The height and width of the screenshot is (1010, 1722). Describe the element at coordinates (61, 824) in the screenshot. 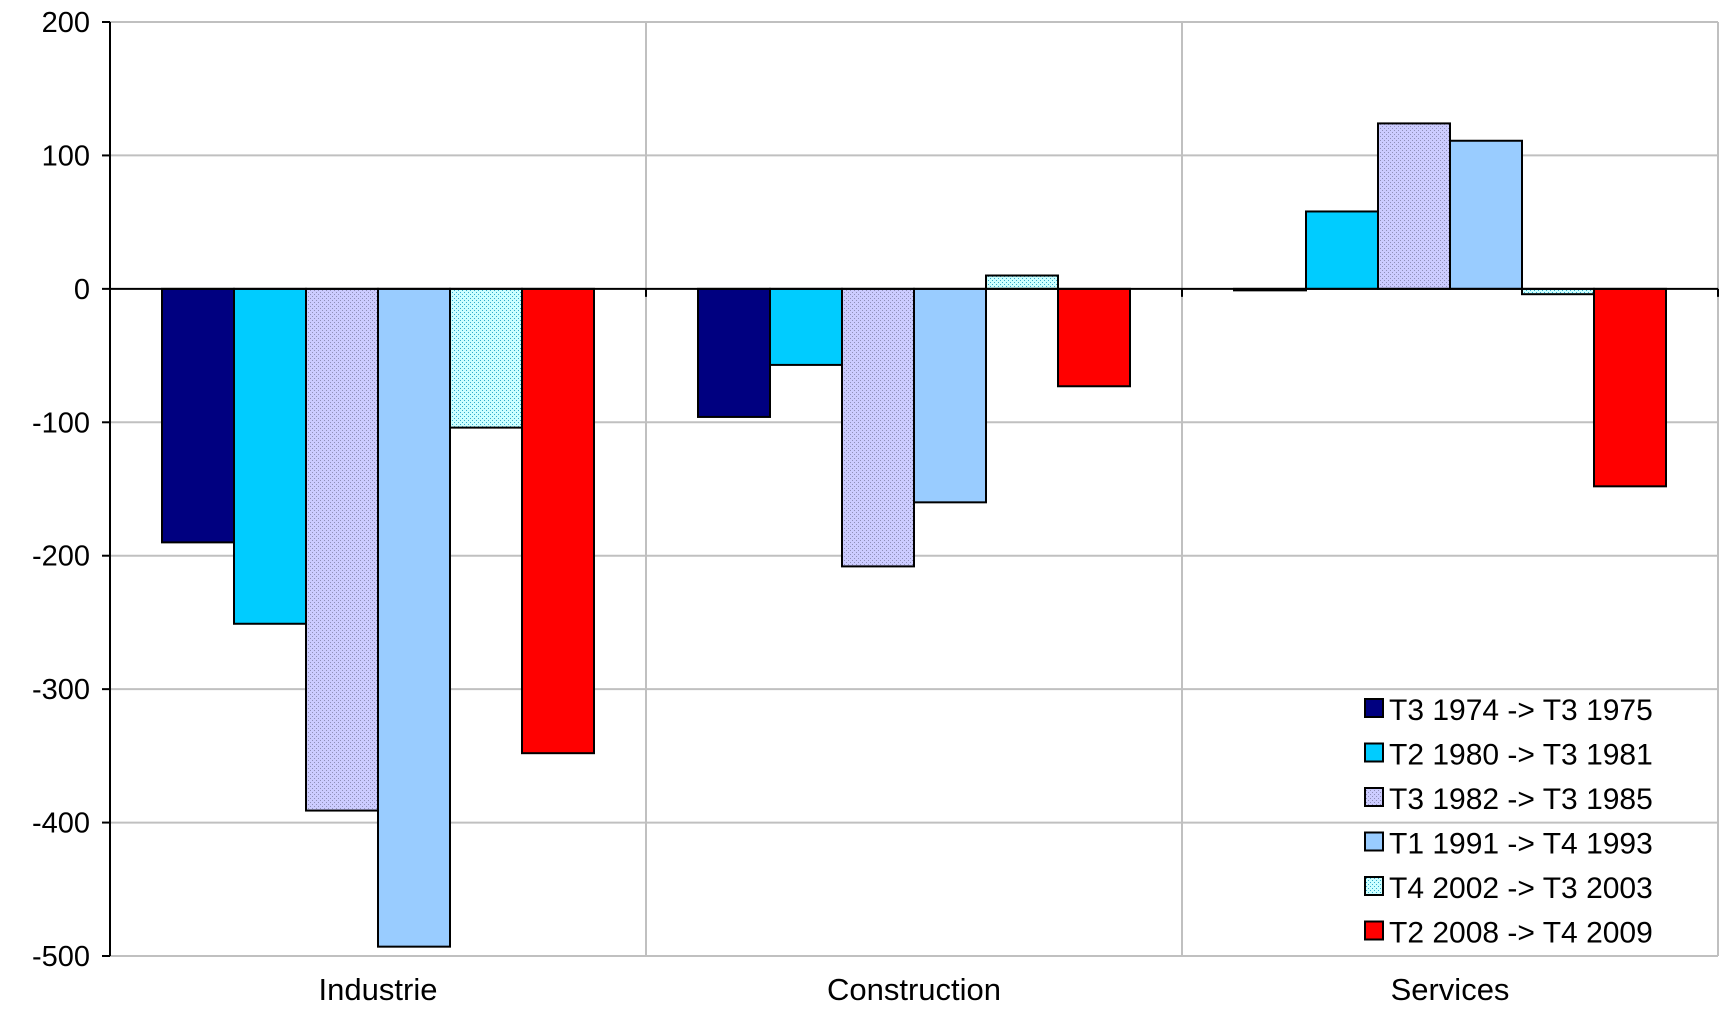

I see `y-tick-label: -400` at that location.